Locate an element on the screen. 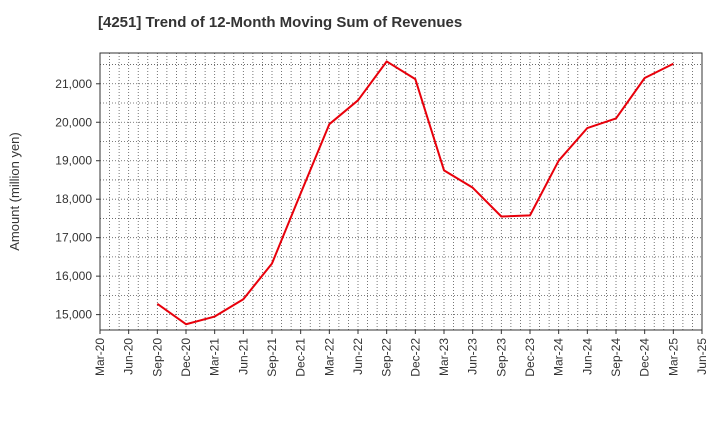 Image resolution: width=720 pixels, height=440 pixels. x-tick-label: Dec-22 is located at coordinates (415, 357).